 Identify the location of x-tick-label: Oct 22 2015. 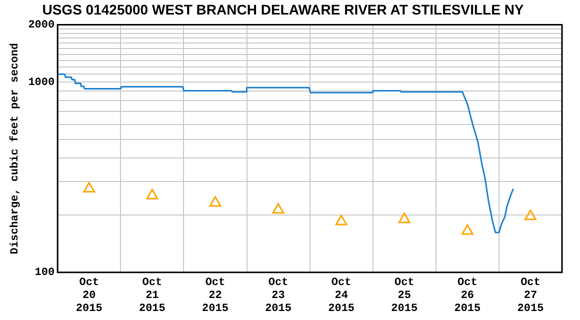
(215, 296).